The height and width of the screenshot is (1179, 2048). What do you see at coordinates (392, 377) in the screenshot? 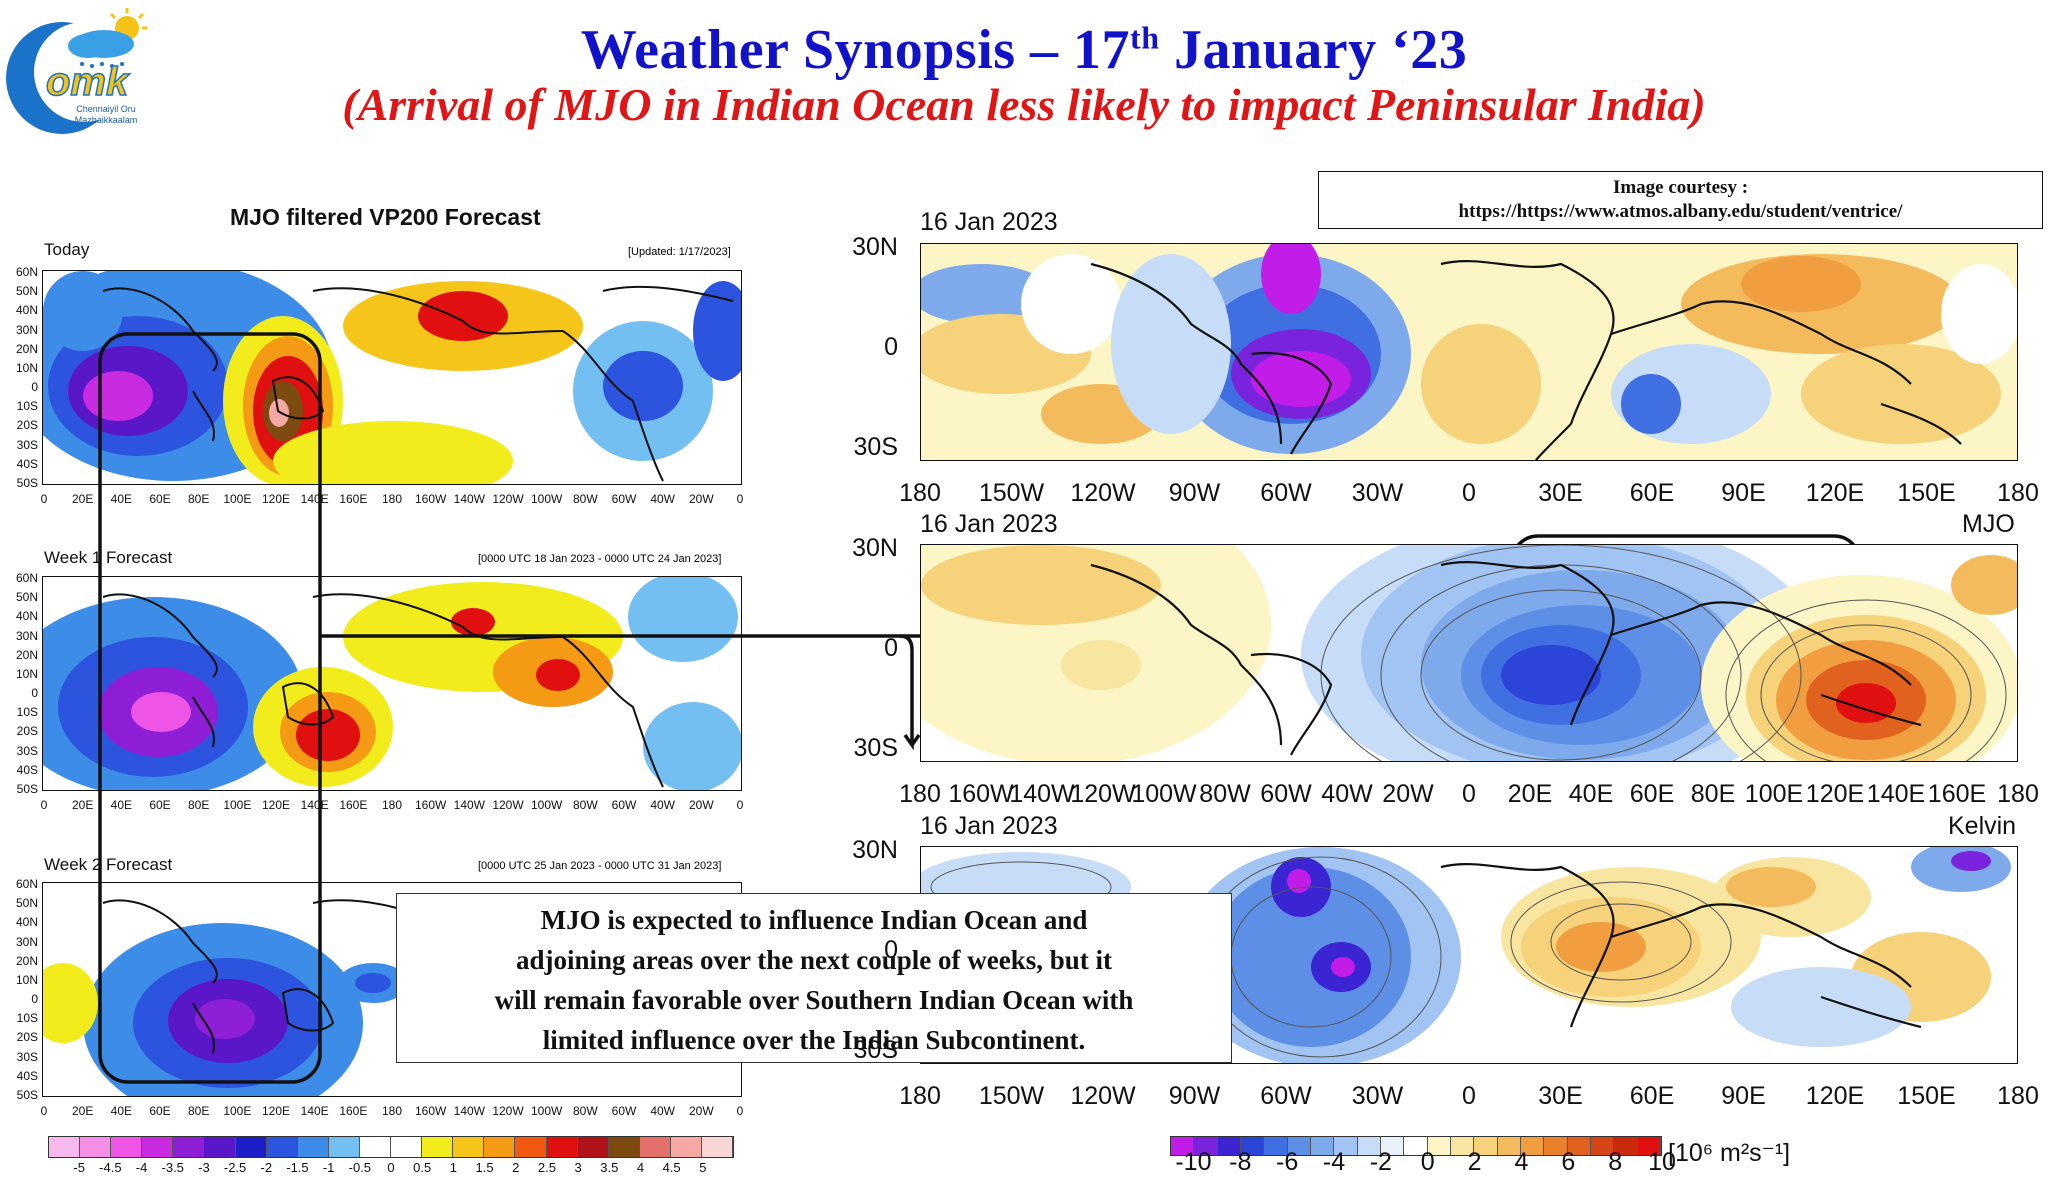
I see `left-map-today` at bounding box center [392, 377].